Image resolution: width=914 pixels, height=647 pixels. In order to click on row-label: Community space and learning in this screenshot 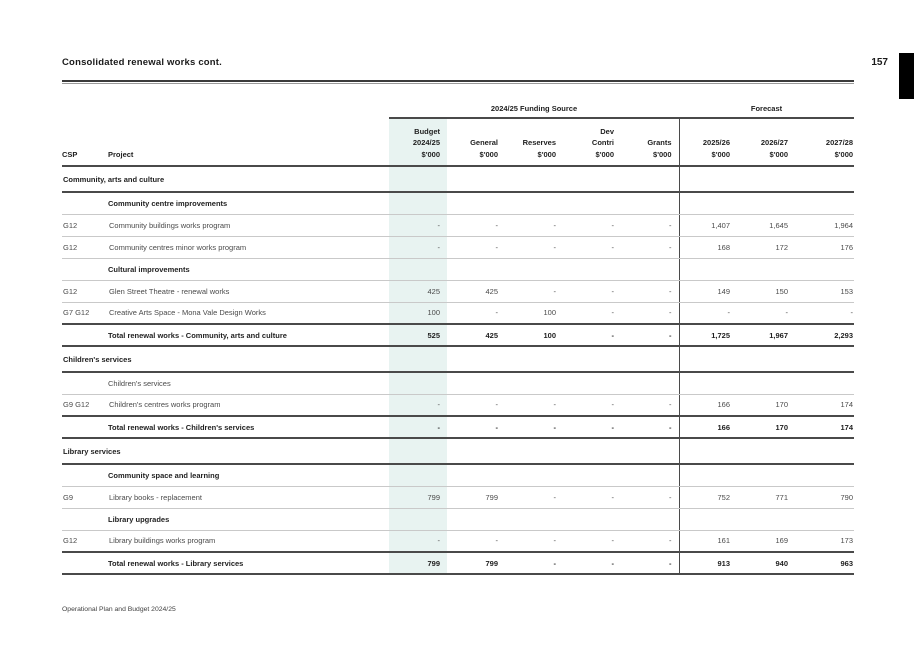, I will do `click(225, 475)`.